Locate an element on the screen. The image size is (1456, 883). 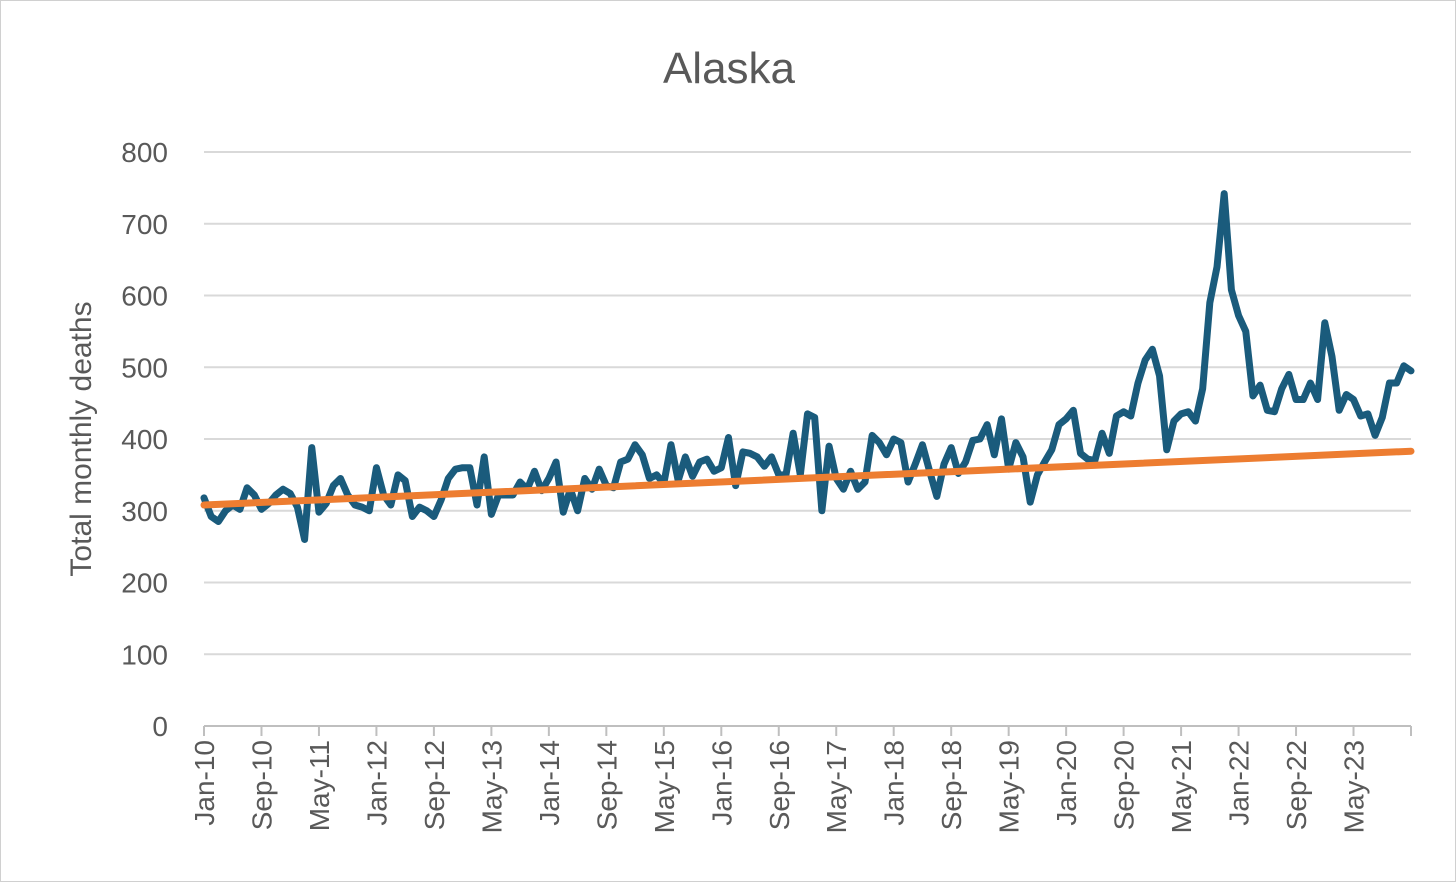
y-tick-label: 0 is located at coordinates (160, 726).